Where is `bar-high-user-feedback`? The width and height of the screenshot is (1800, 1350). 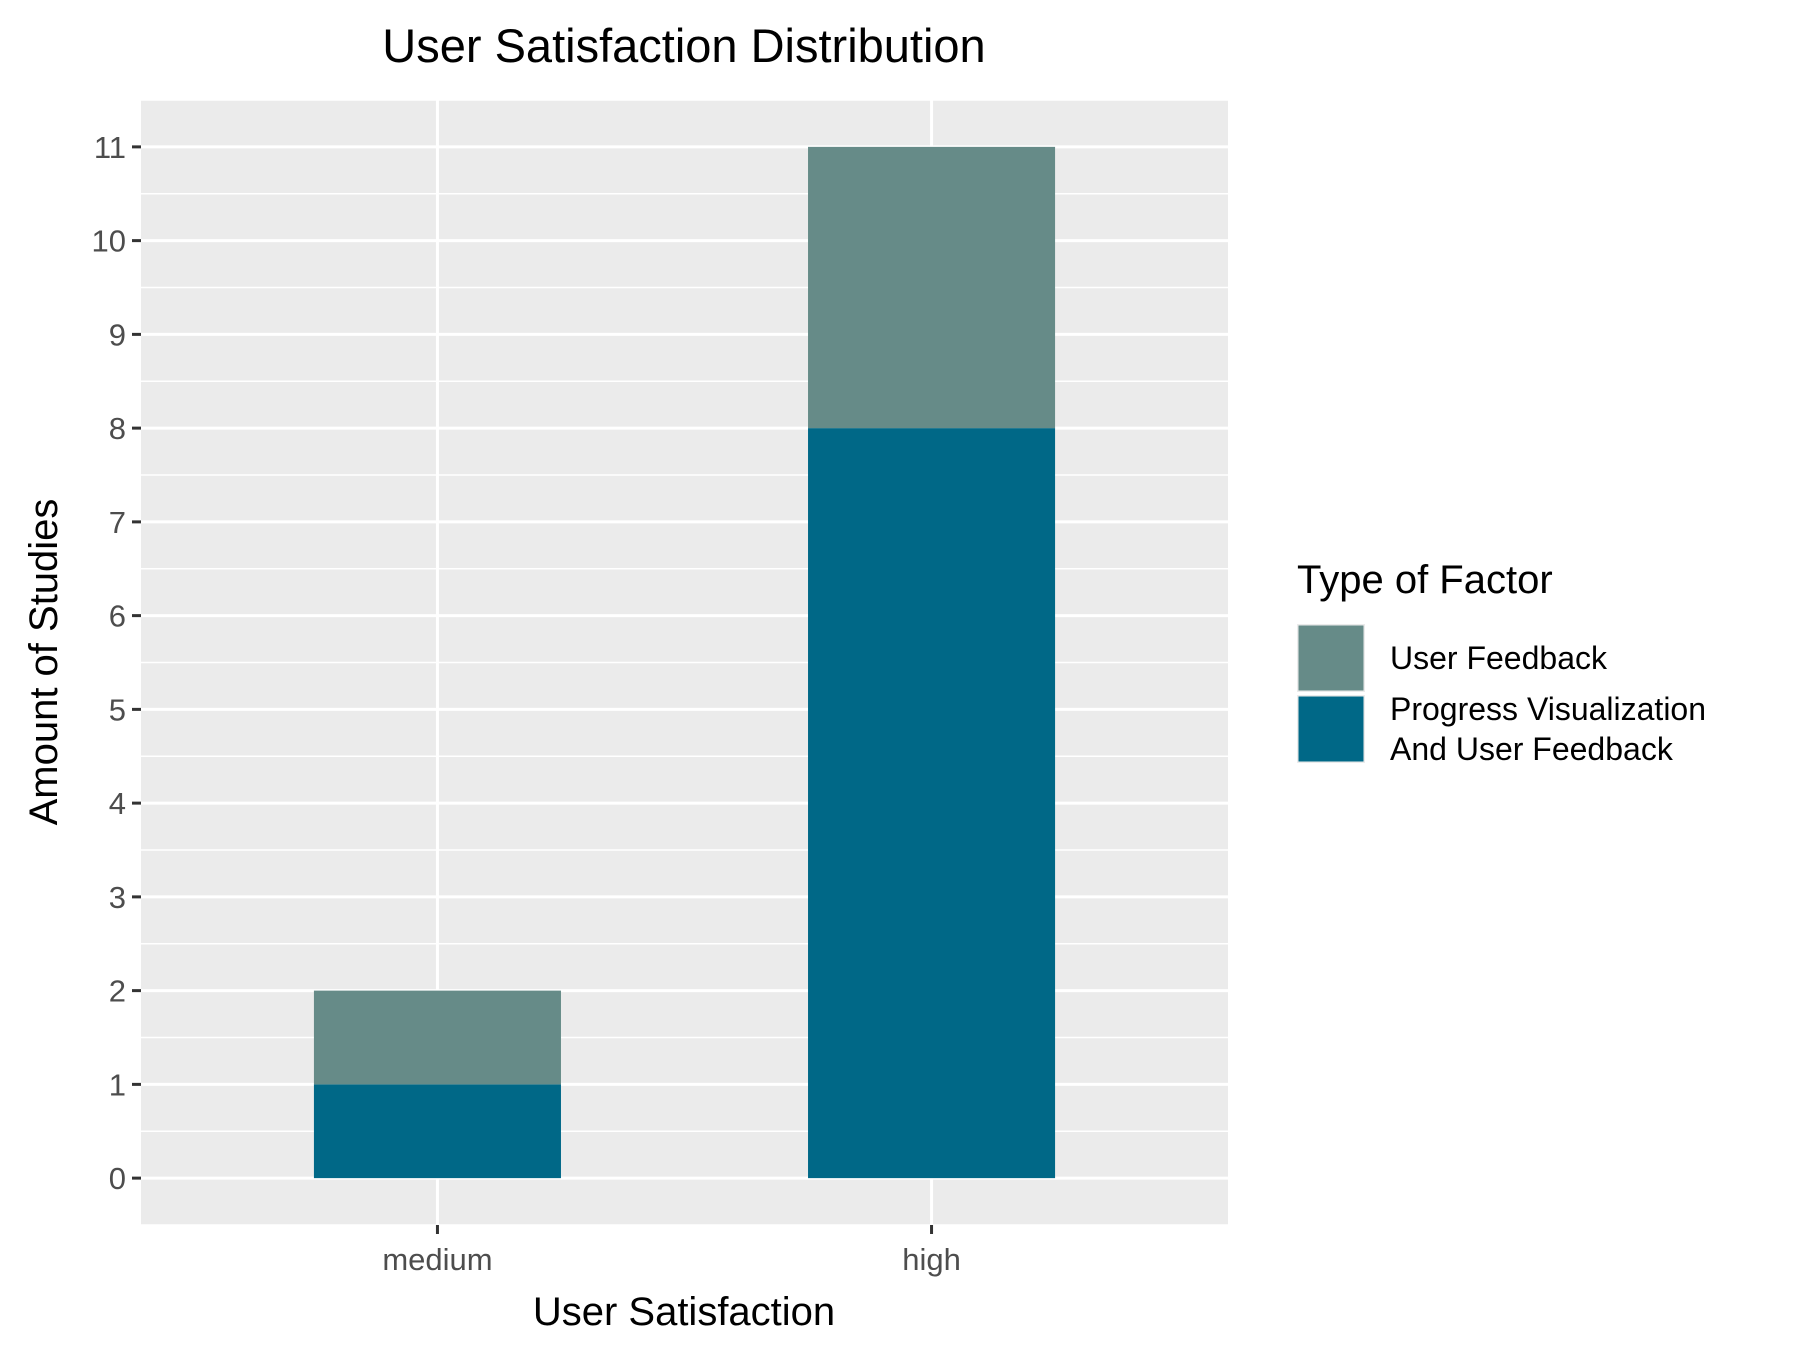 bar-high-user-feedback is located at coordinates (932, 287).